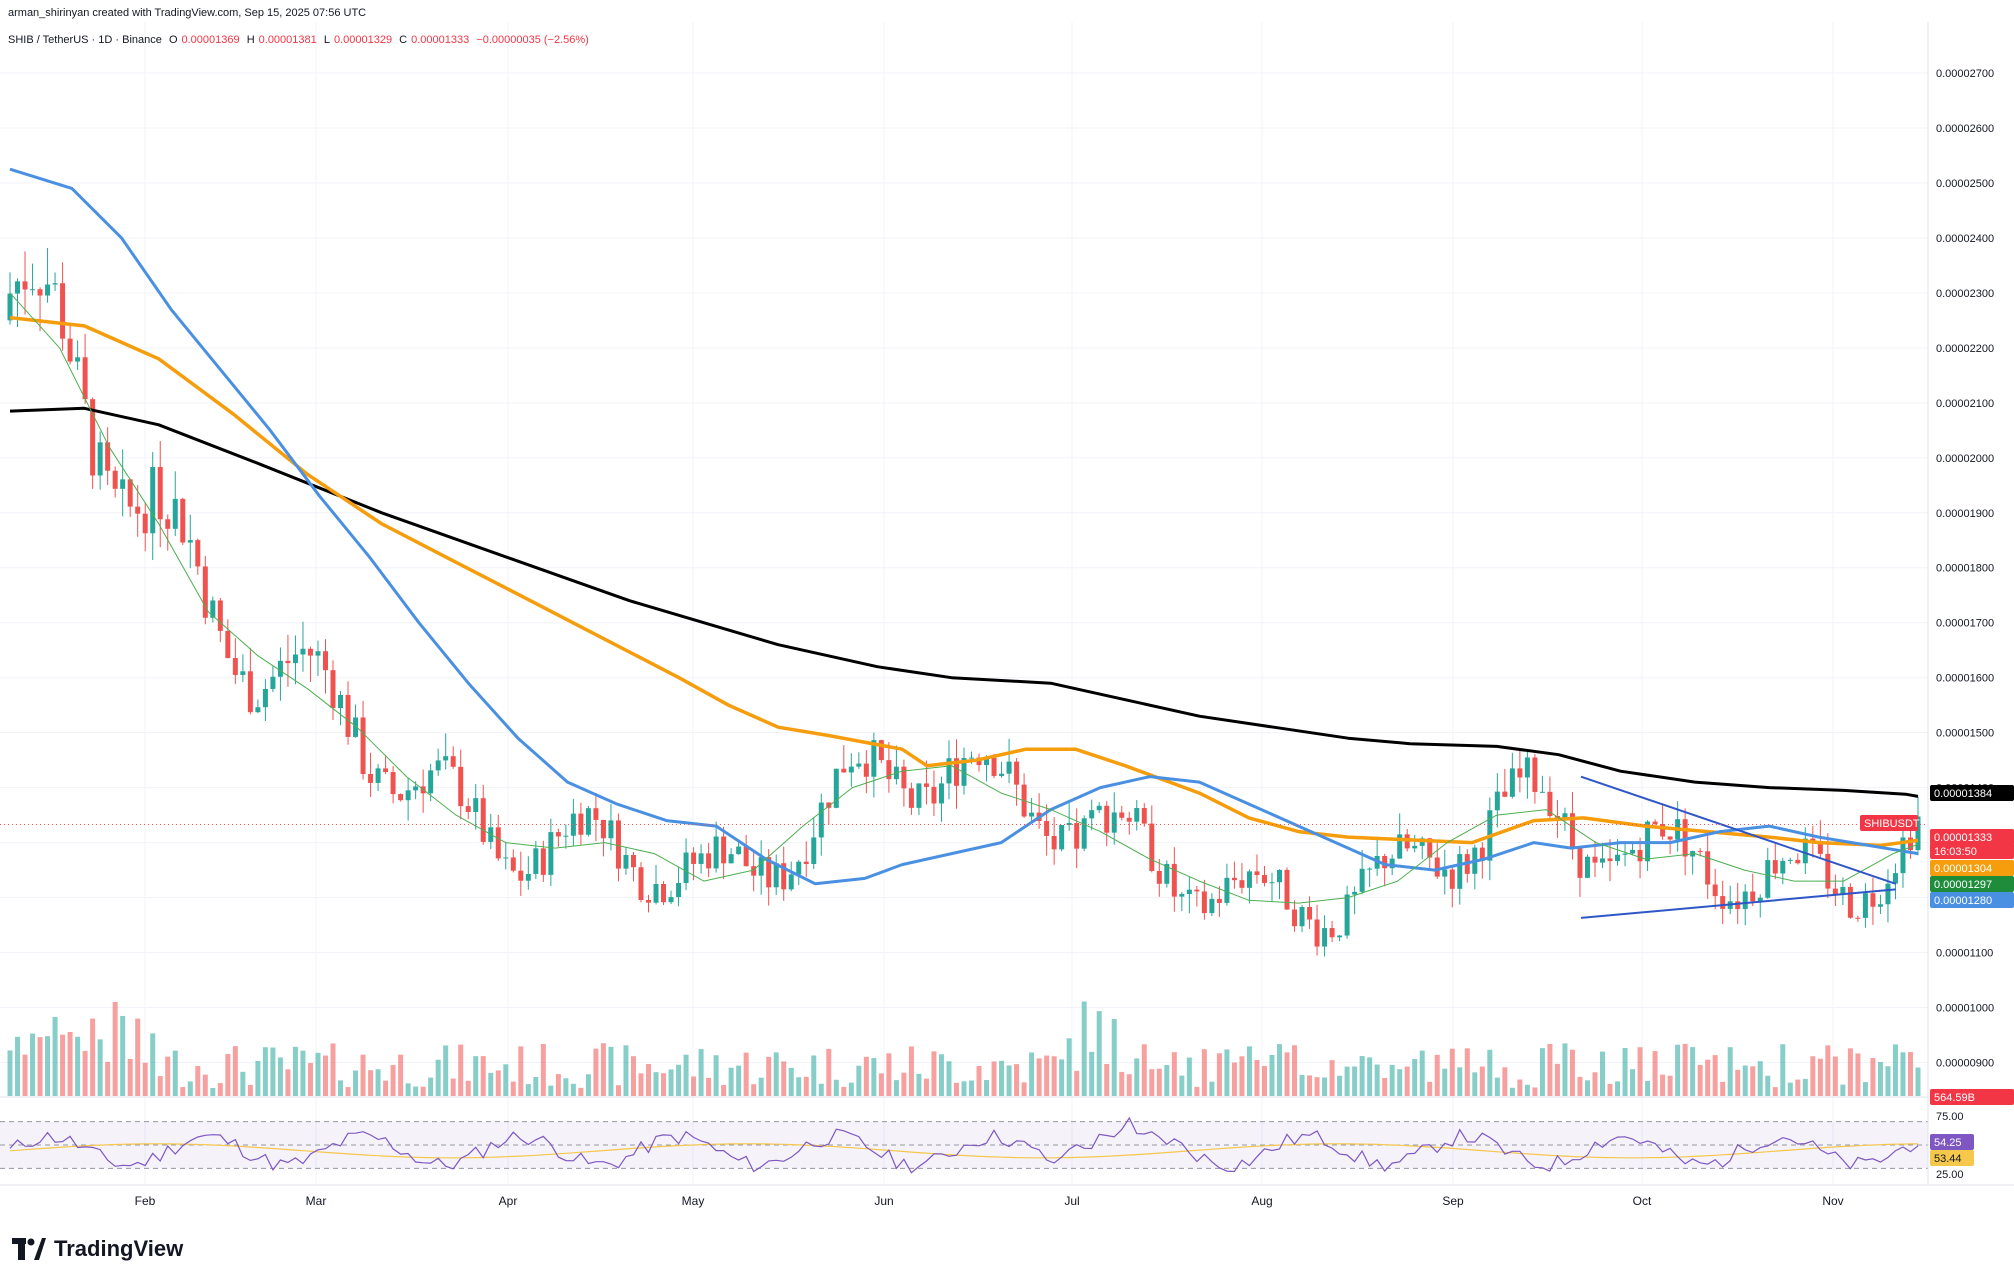 The image size is (2014, 1269). I want to click on tradingview-logo-text: TradingView, so click(119, 1248).